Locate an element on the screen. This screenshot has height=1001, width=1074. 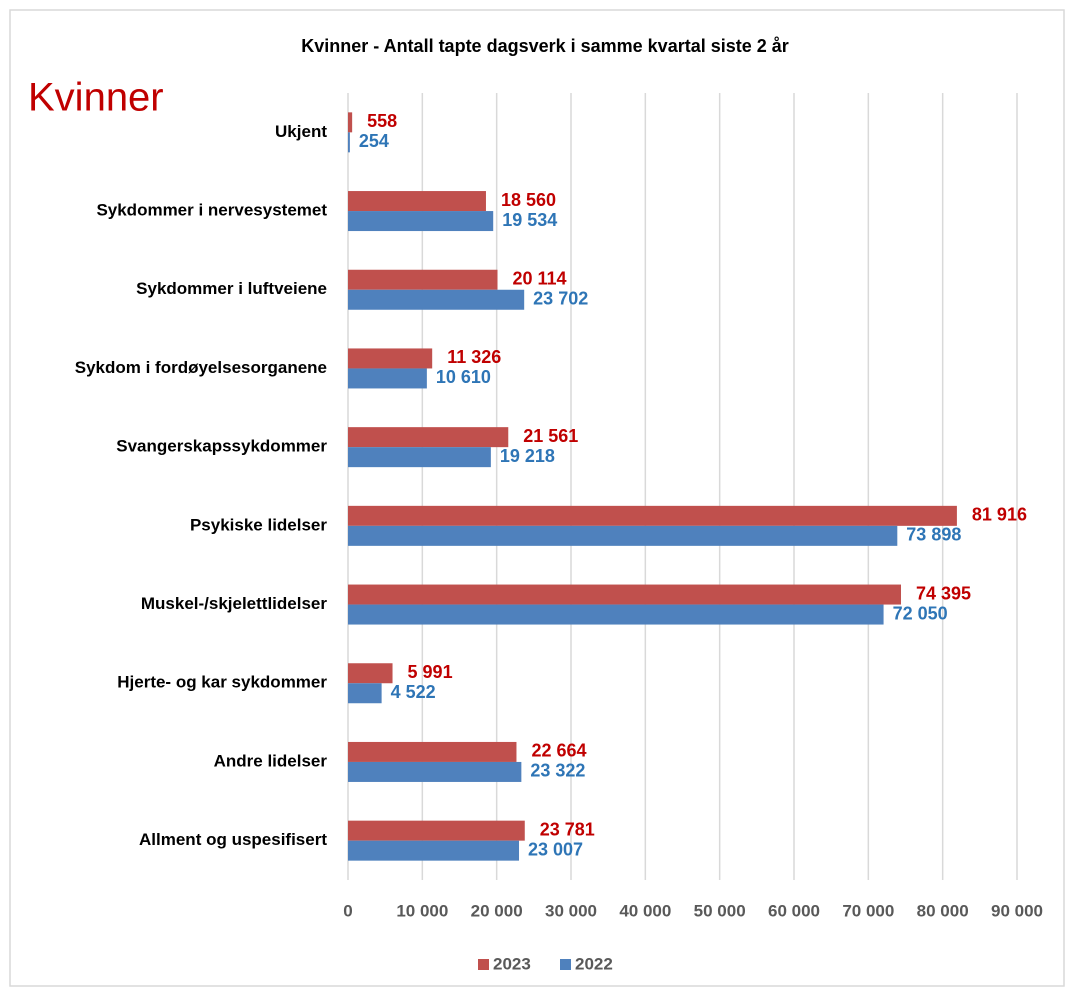
value-label: 10 610 is located at coordinates (463, 377).